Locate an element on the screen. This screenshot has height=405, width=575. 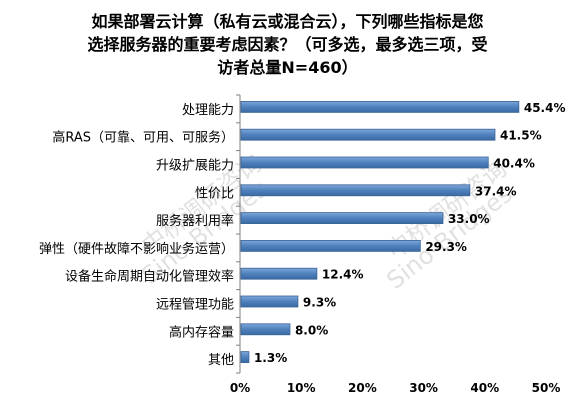
x-tick-label: 0% is located at coordinates (240, 388).